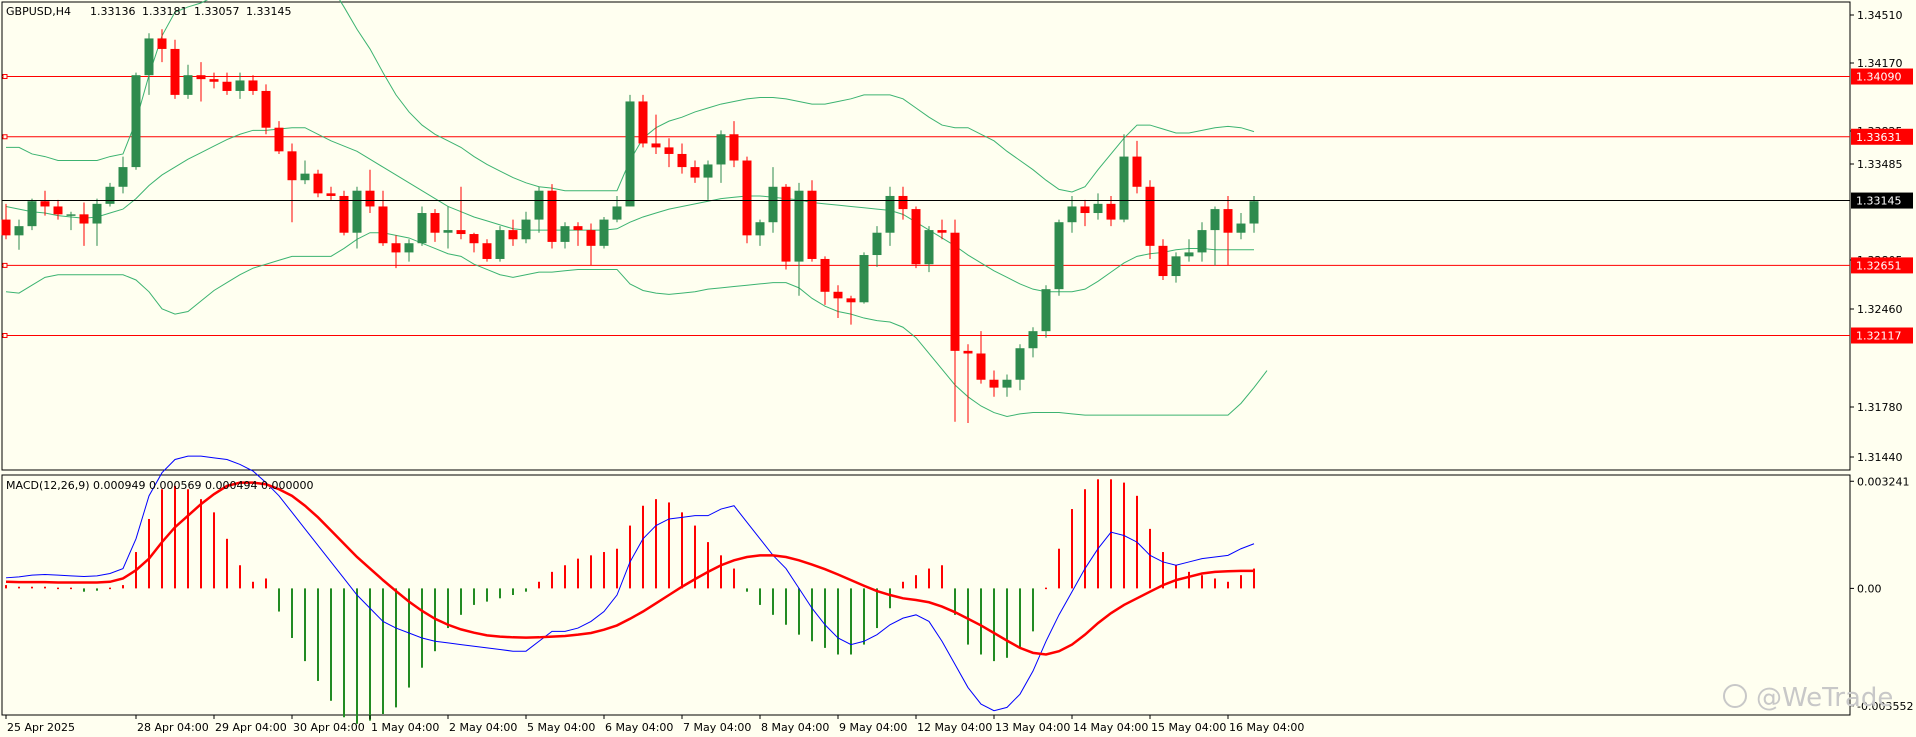  I want to click on time-tick-label: 16 May 04:00, so click(1266, 727).